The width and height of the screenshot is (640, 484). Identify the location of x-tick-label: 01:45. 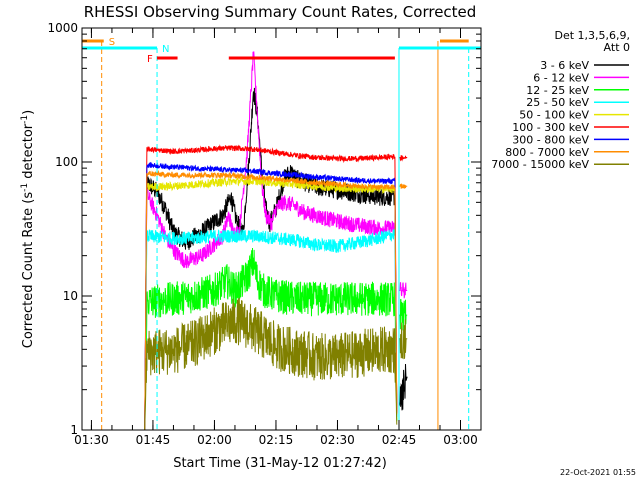
(153, 440).